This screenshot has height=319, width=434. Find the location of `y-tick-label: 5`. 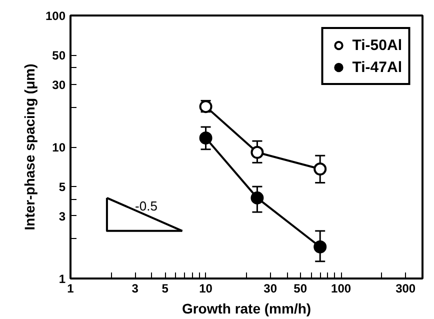

y-tick-label: 5 is located at coordinates (62, 187).